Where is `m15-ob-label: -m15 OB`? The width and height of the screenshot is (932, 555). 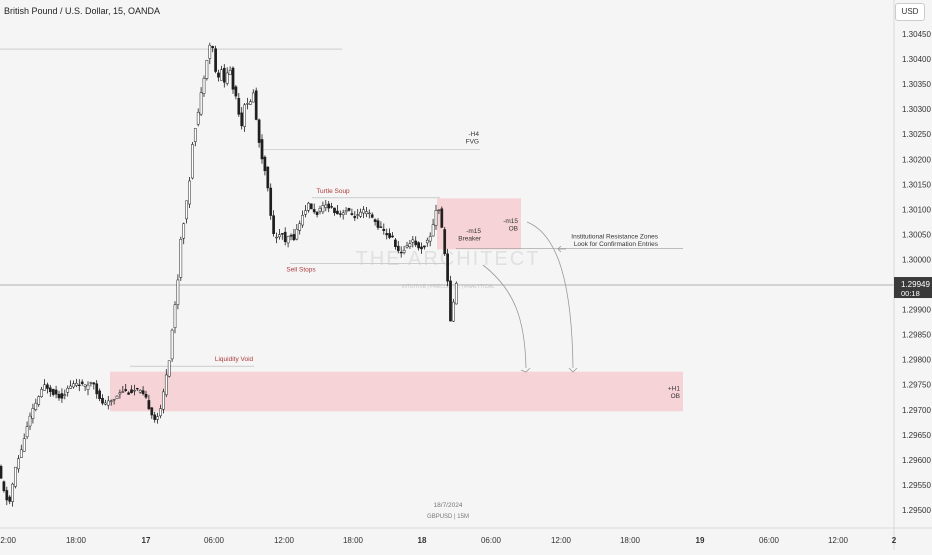
m15-ob-label: -m15 OB is located at coordinates (510, 225).